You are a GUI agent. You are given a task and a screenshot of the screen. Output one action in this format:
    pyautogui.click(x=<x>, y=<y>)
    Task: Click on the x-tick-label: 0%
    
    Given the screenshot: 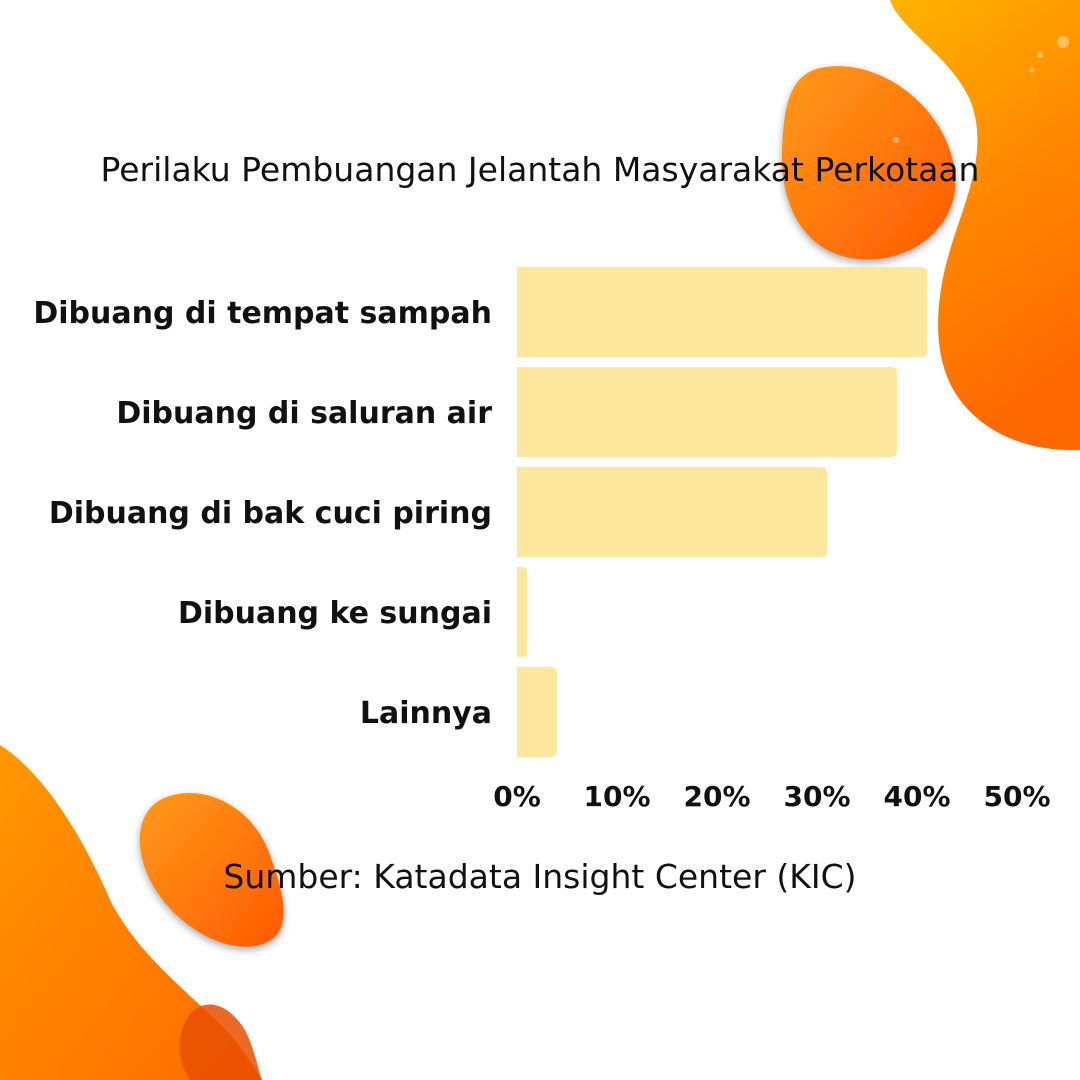 What is the action you would take?
    pyautogui.click(x=517, y=796)
    